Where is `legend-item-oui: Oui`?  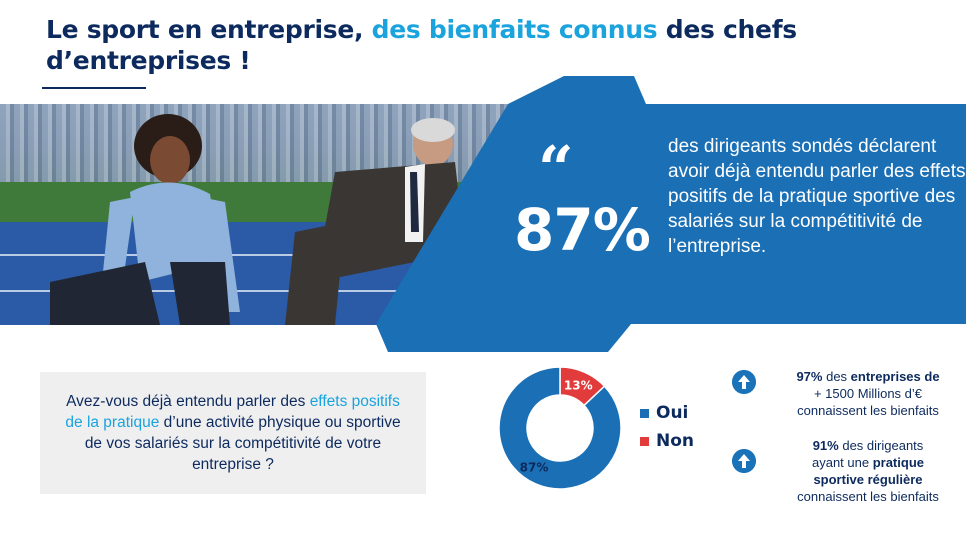 legend-item-oui: Oui is located at coordinates (667, 413).